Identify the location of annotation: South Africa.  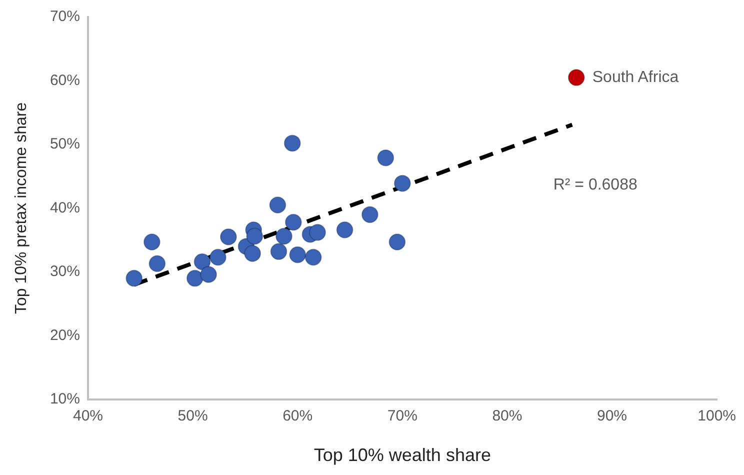
(635, 77).